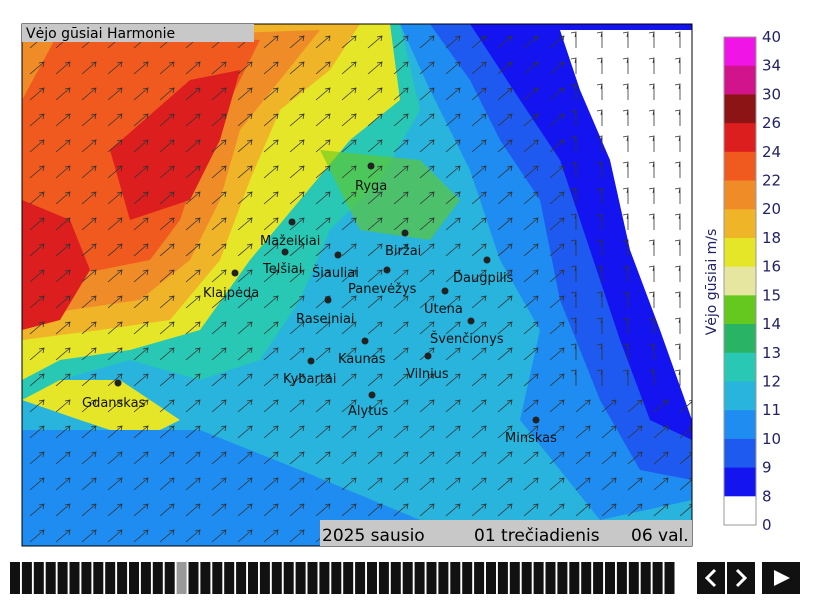 The image size is (820, 614). What do you see at coordinates (781, 578) in the screenshot?
I see `play-button` at bounding box center [781, 578].